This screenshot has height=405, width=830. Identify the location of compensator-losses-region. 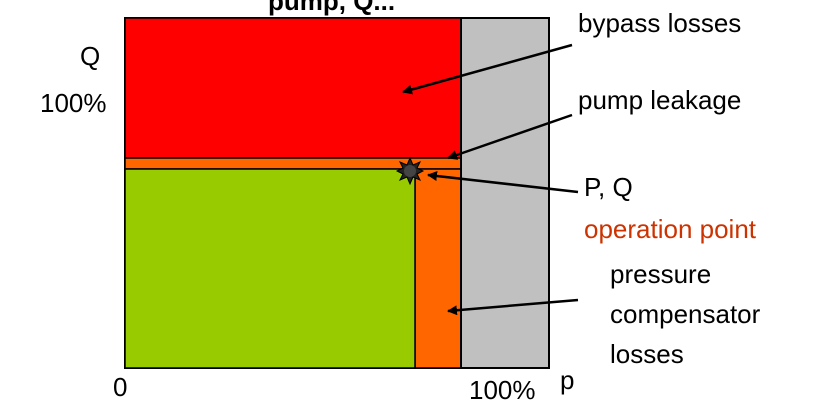
(438, 268).